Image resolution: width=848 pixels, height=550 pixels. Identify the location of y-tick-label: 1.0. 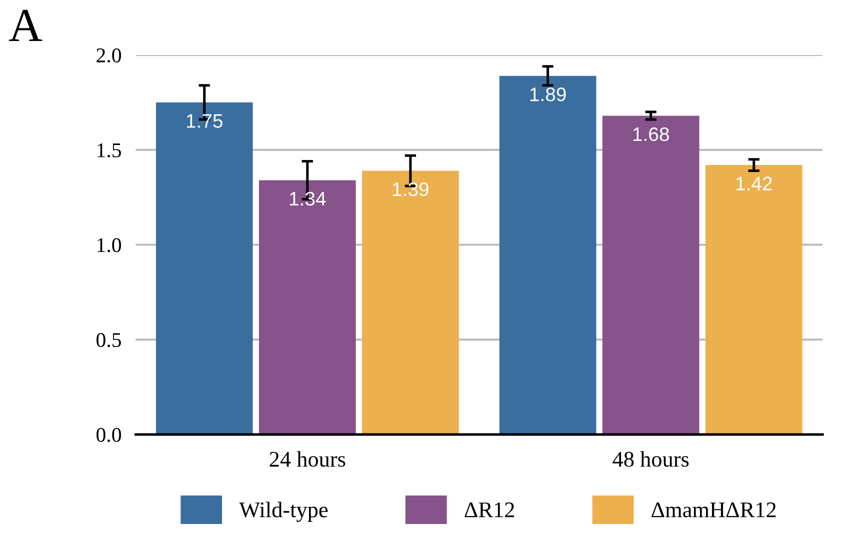
(109, 245).